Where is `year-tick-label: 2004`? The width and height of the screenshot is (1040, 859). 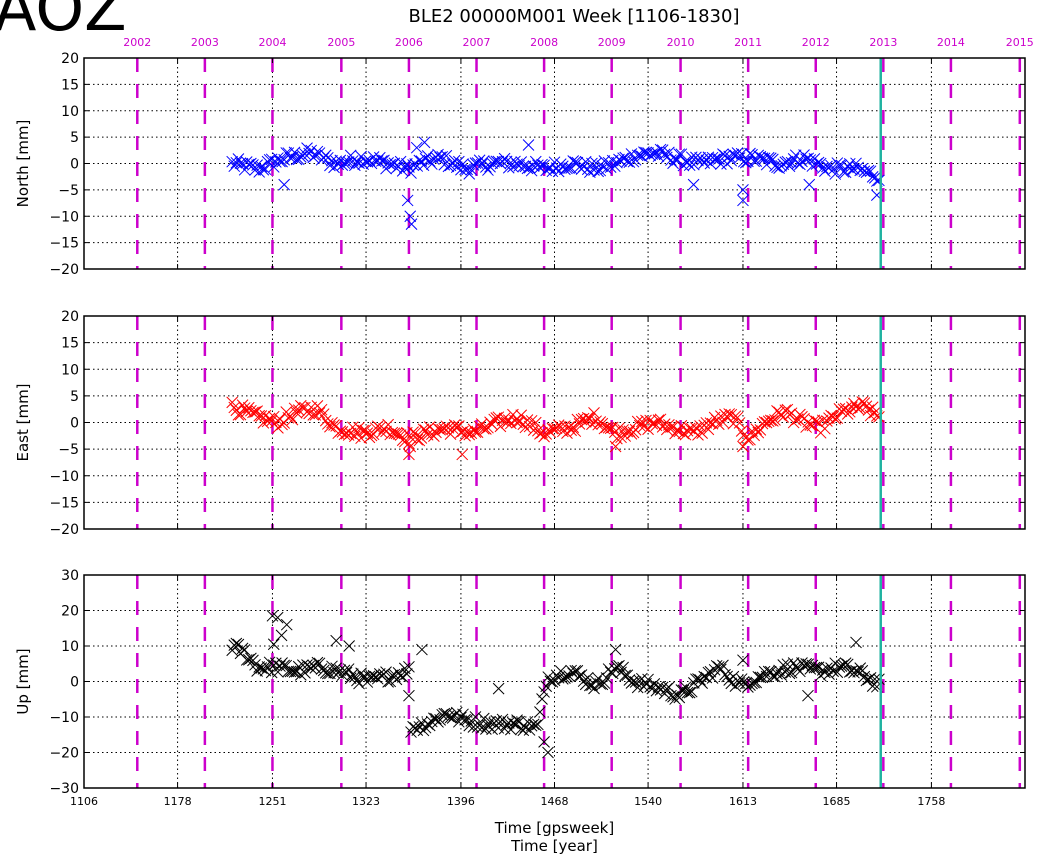
year-tick-label: 2004 is located at coordinates (272, 42).